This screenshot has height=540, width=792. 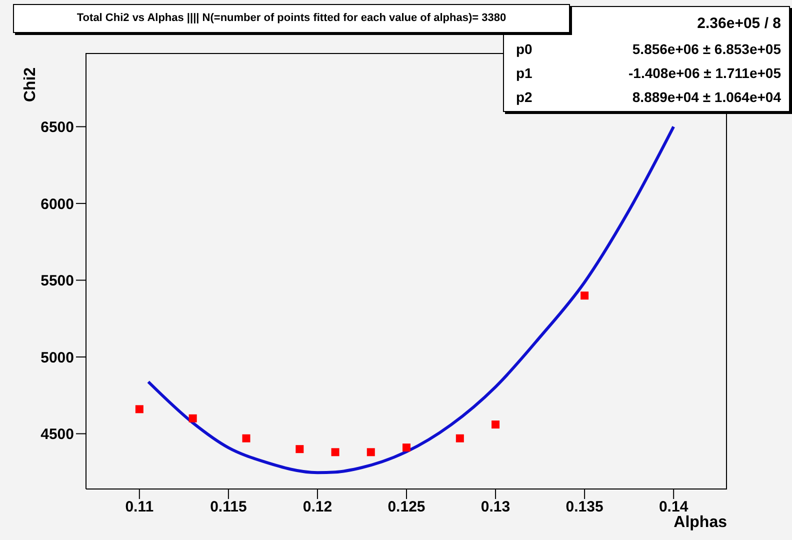 I want to click on x-tick-label: 0.13, so click(x=495, y=507).